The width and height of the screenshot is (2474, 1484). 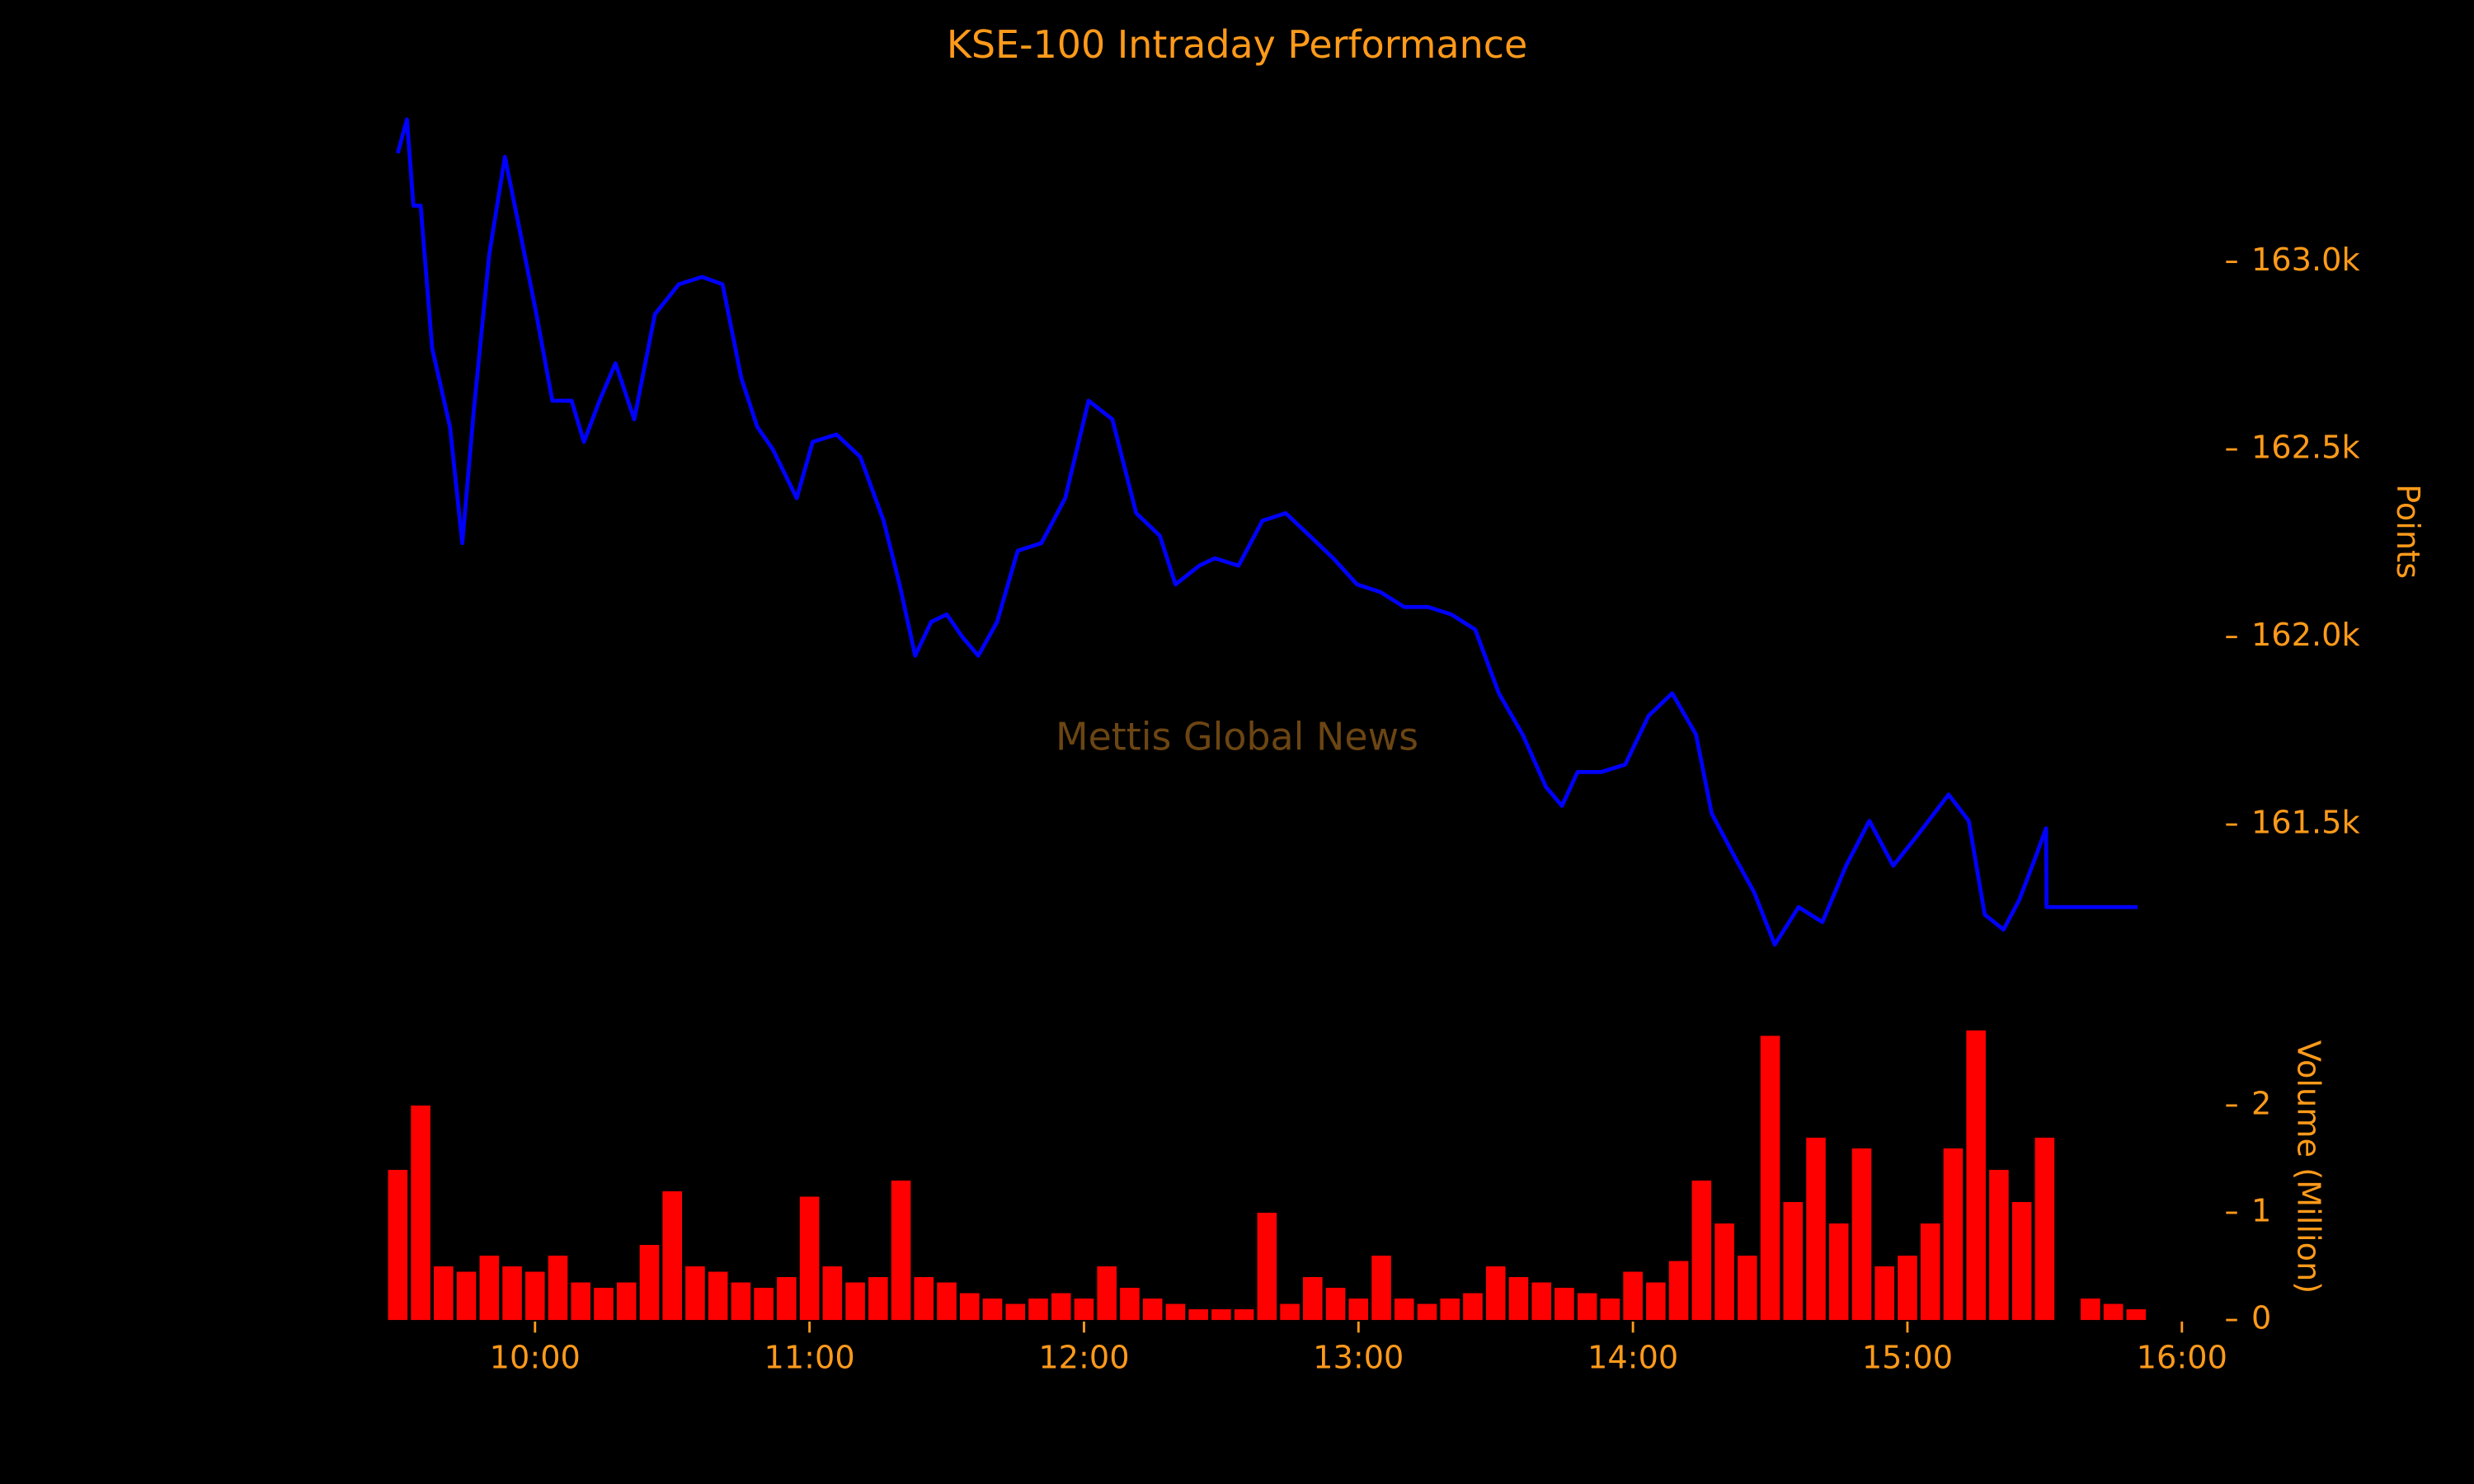 What do you see at coordinates (2182, 1357) in the screenshot?
I see `x-tick-label: 16:00` at bounding box center [2182, 1357].